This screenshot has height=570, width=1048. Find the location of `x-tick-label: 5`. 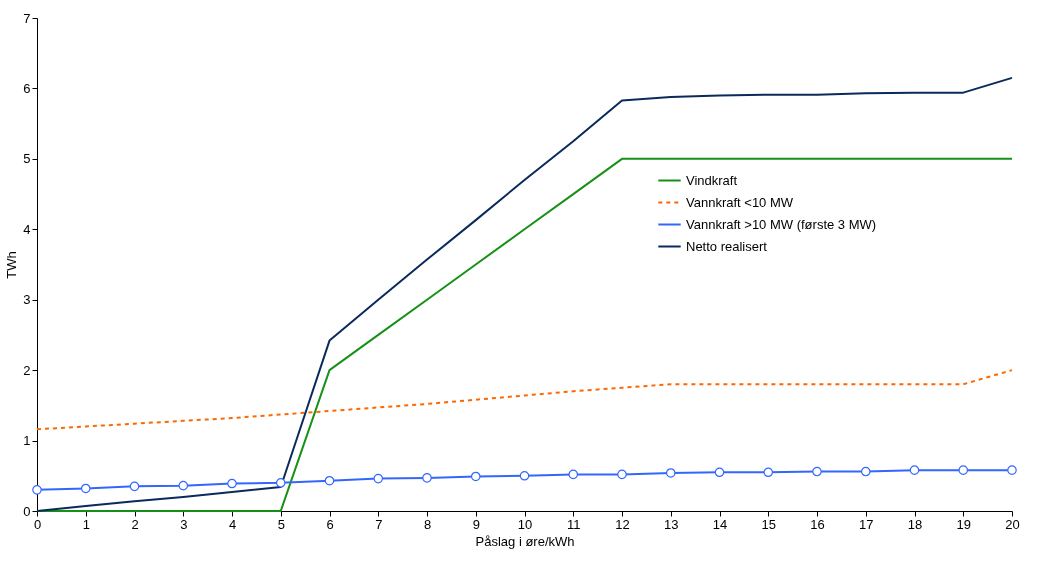

x-tick-label: 5 is located at coordinates (281, 524).